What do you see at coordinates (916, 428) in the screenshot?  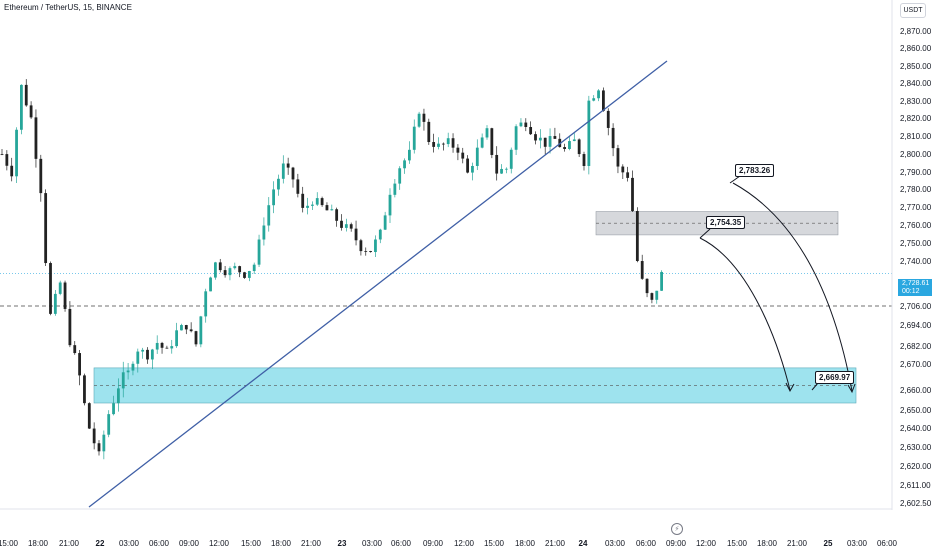 I see `y-tick-label: 2,640.00` at bounding box center [916, 428].